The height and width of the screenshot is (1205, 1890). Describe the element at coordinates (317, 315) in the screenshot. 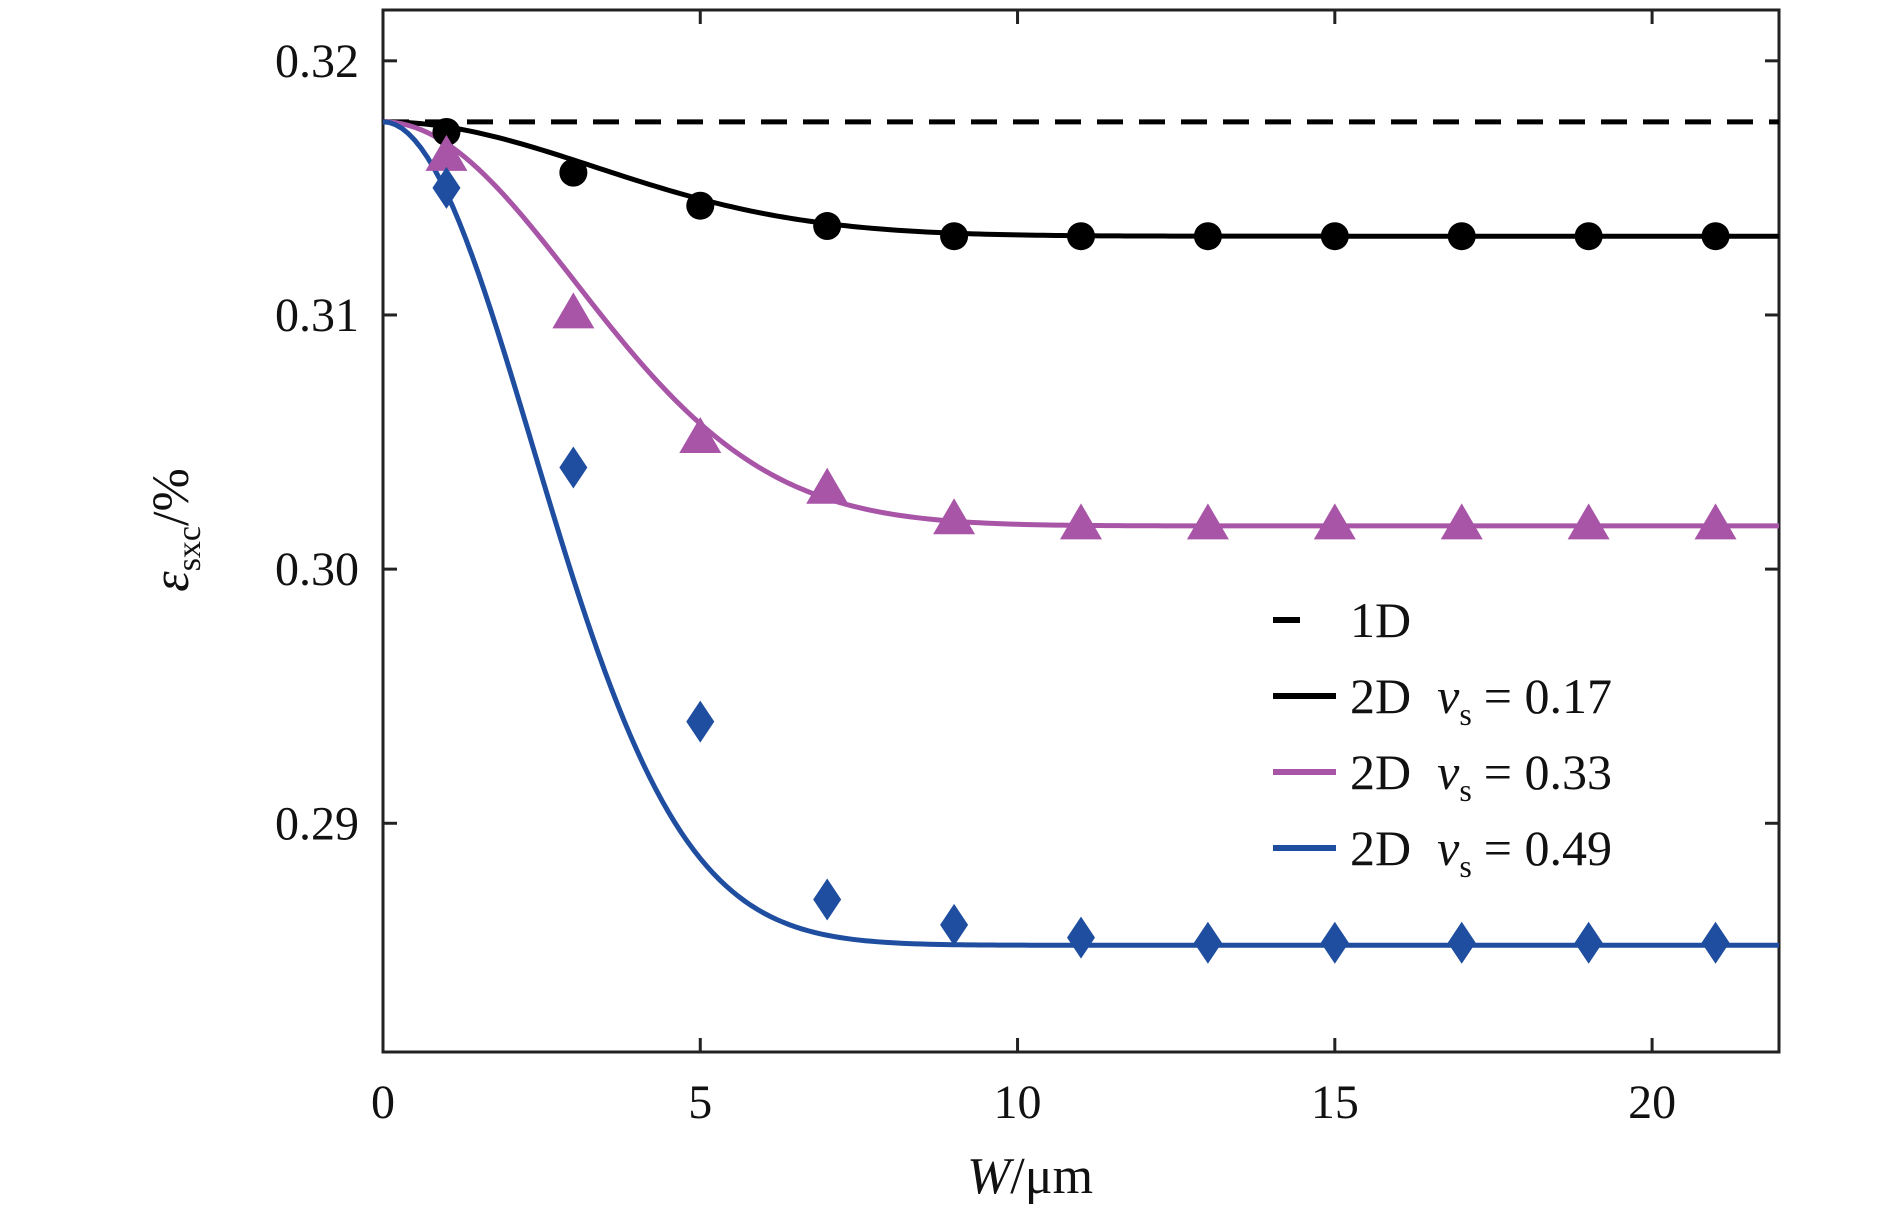

I see `y-tick-label: 0.31` at that location.